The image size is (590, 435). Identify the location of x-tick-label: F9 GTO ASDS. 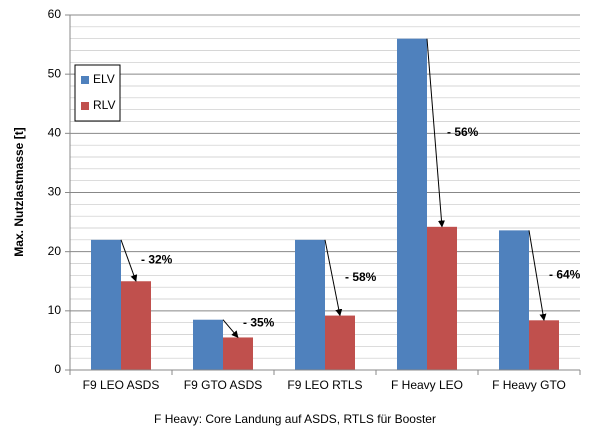
(223, 385).